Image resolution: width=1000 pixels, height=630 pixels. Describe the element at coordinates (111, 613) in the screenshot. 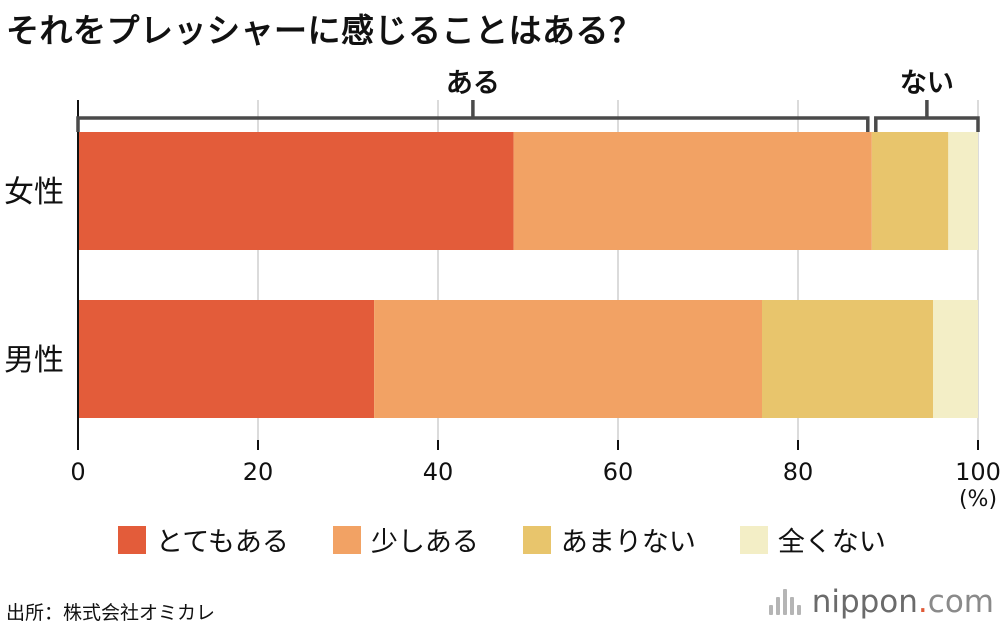

I see `source-note: 出所：株式会社オミカレ` at that location.